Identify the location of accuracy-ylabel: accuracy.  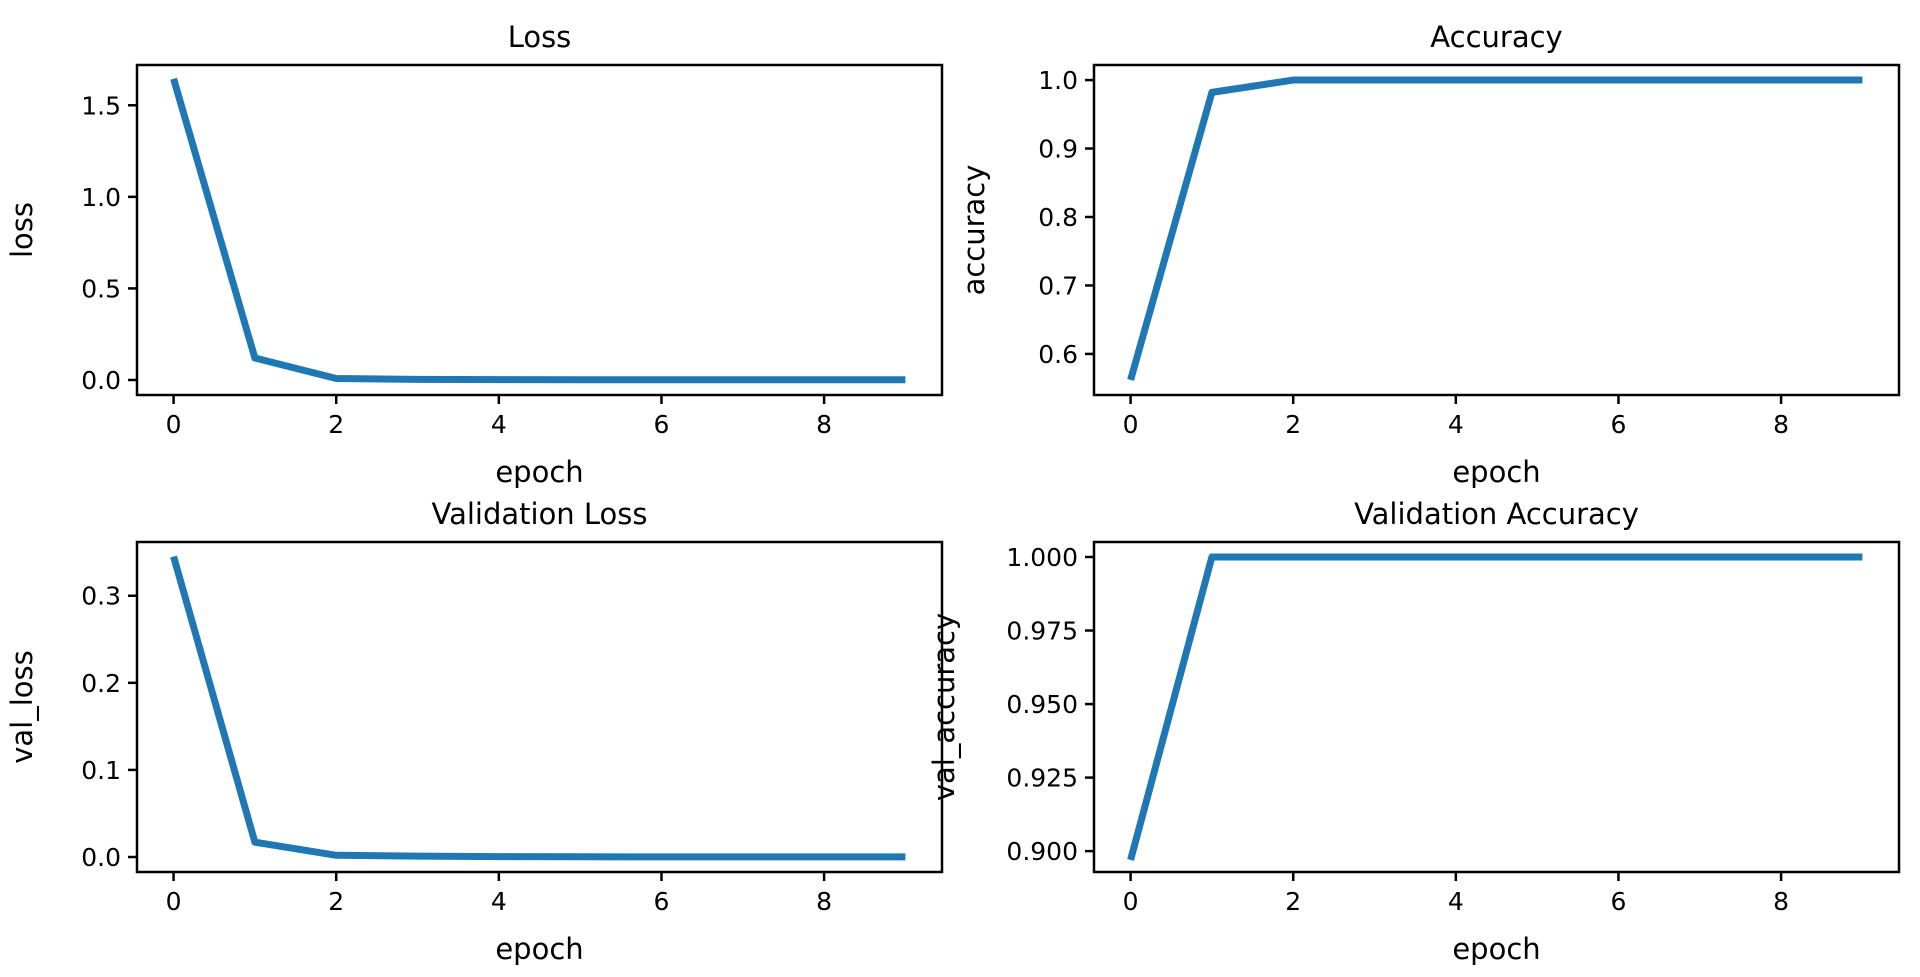
(974, 230).